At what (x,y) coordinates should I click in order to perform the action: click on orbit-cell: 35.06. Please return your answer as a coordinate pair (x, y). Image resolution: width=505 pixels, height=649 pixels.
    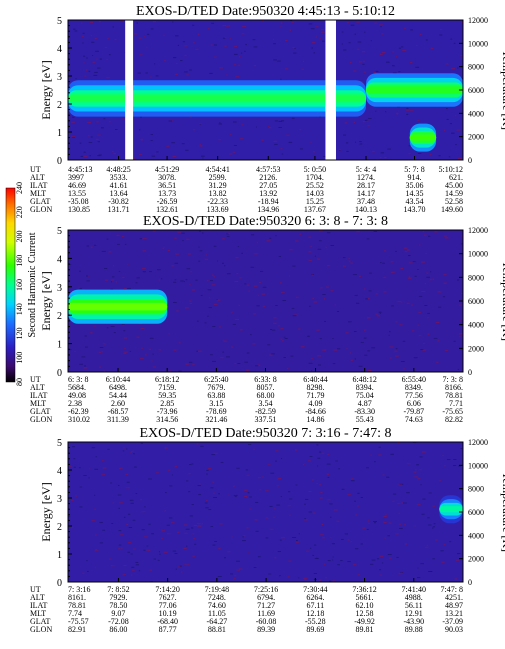
    Looking at the image, I should click on (415, 185).